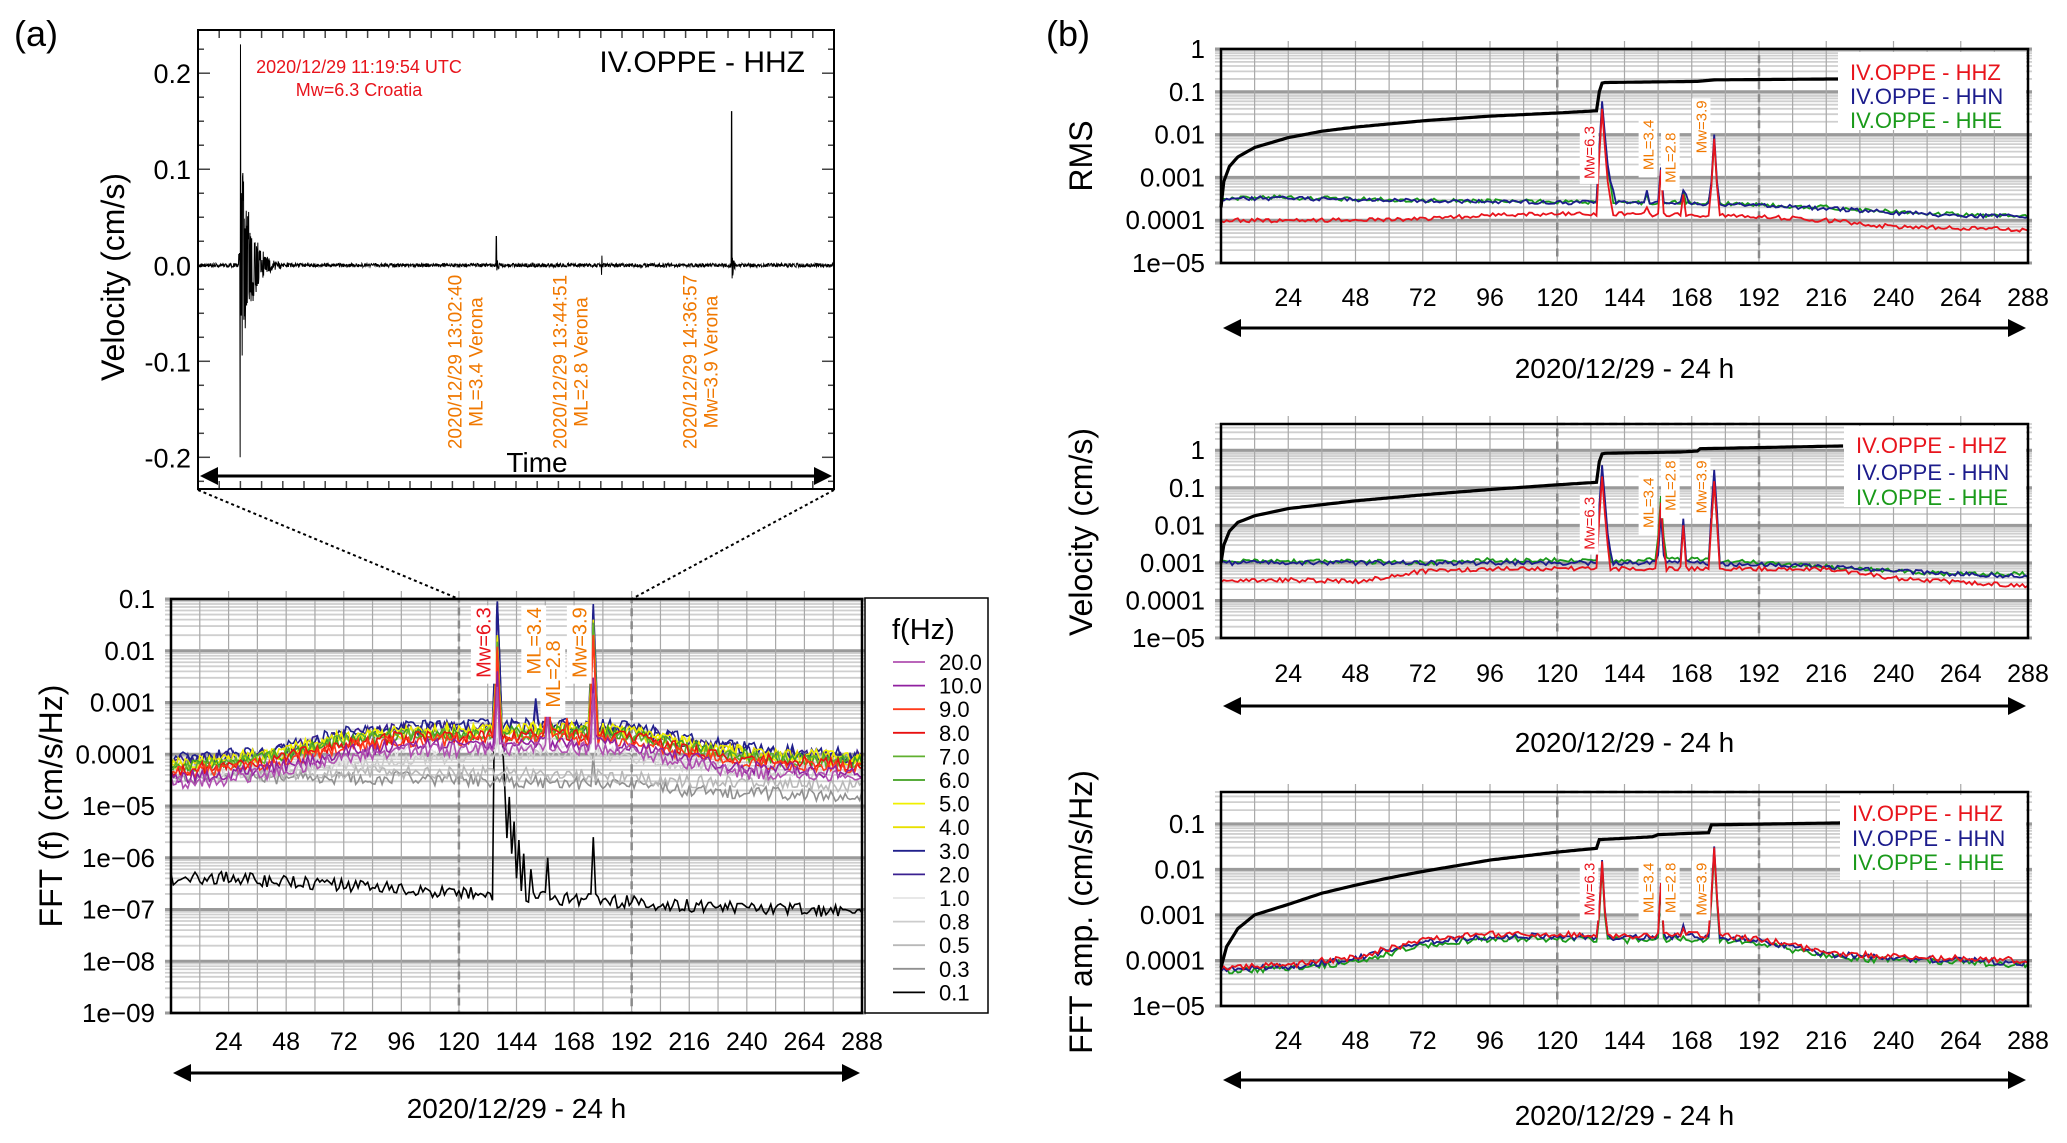  What do you see at coordinates (51, 806) in the screenshot?
I see `y-axis-label: FFT (f) (cm/s/Hz)` at bounding box center [51, 806].